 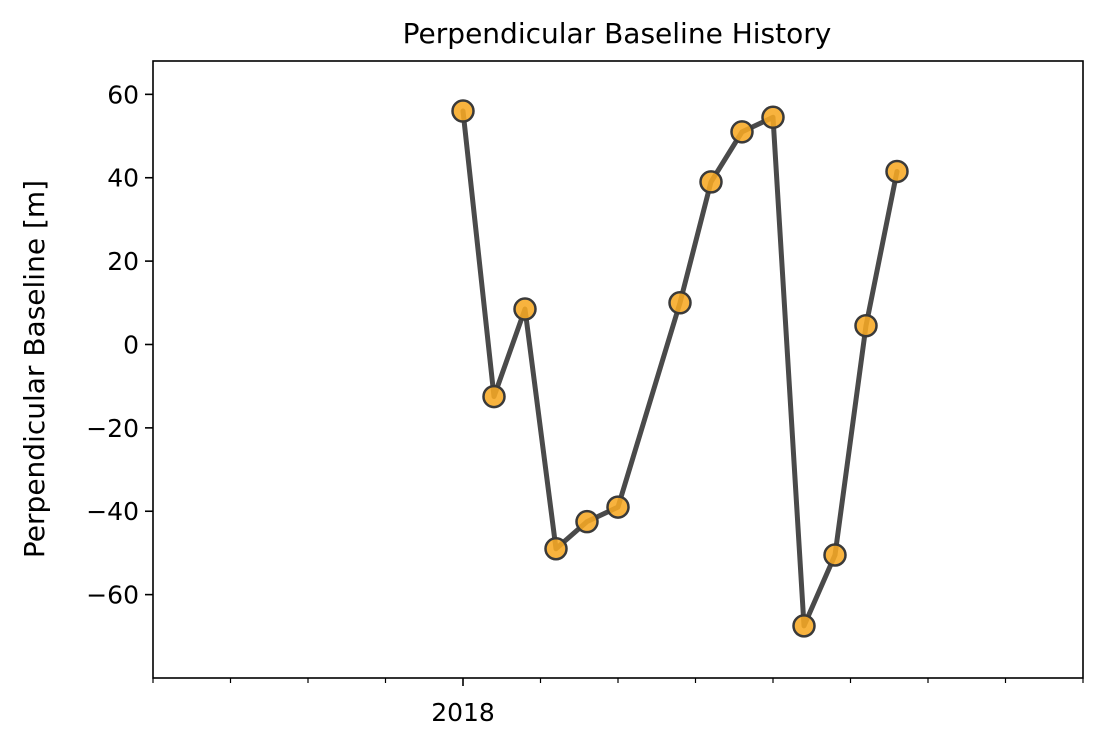 I want to click on y-tick-label: 40, so click(x=123, y=178).